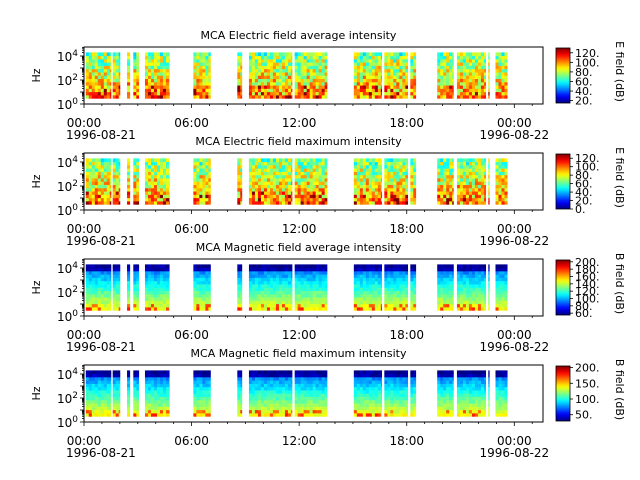 The height and width of the screenshot is (480, 640). Describe the element at coordinates (191, 229) in the screenshot. I see `x-tick-label: 06:00` at that location.